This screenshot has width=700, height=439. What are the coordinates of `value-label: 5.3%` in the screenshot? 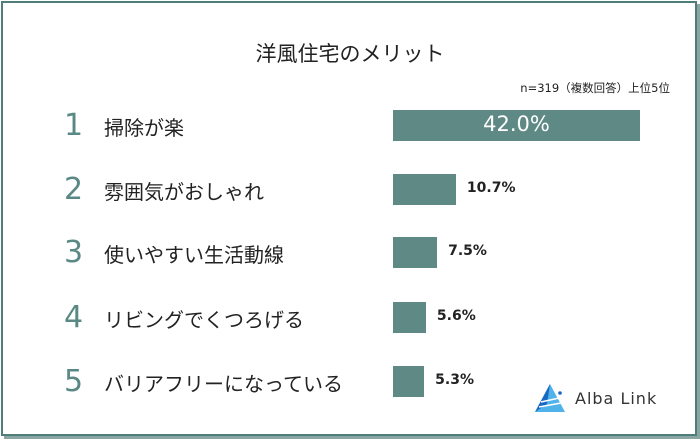 It's located at (454, 380).